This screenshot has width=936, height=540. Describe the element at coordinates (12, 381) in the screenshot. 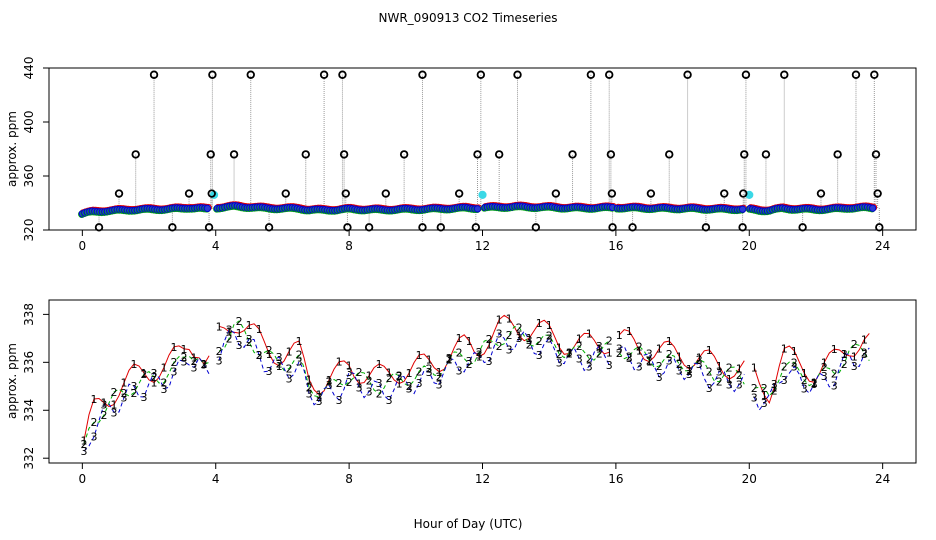

I see `bottom-panel-y-label: approx. ppm` at that location.